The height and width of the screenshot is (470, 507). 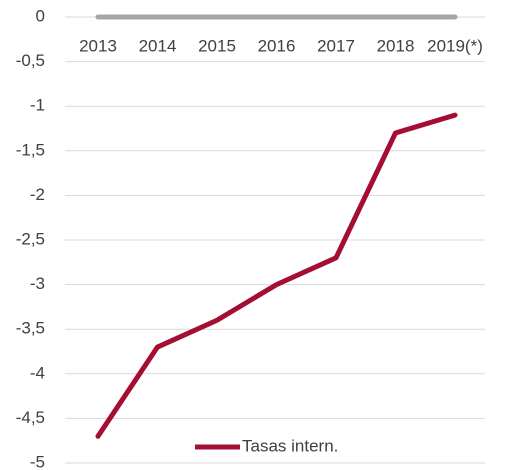 I want to click on y-tick-label: -3, so click(x=37, y=283).